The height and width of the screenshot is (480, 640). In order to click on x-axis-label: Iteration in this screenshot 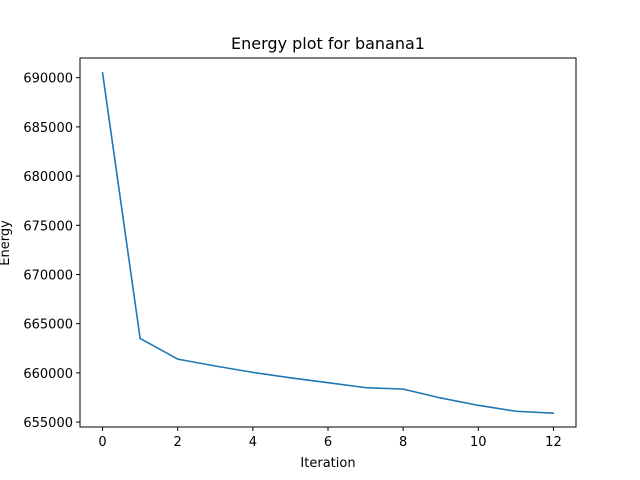, I will do `click(327, 463)`.